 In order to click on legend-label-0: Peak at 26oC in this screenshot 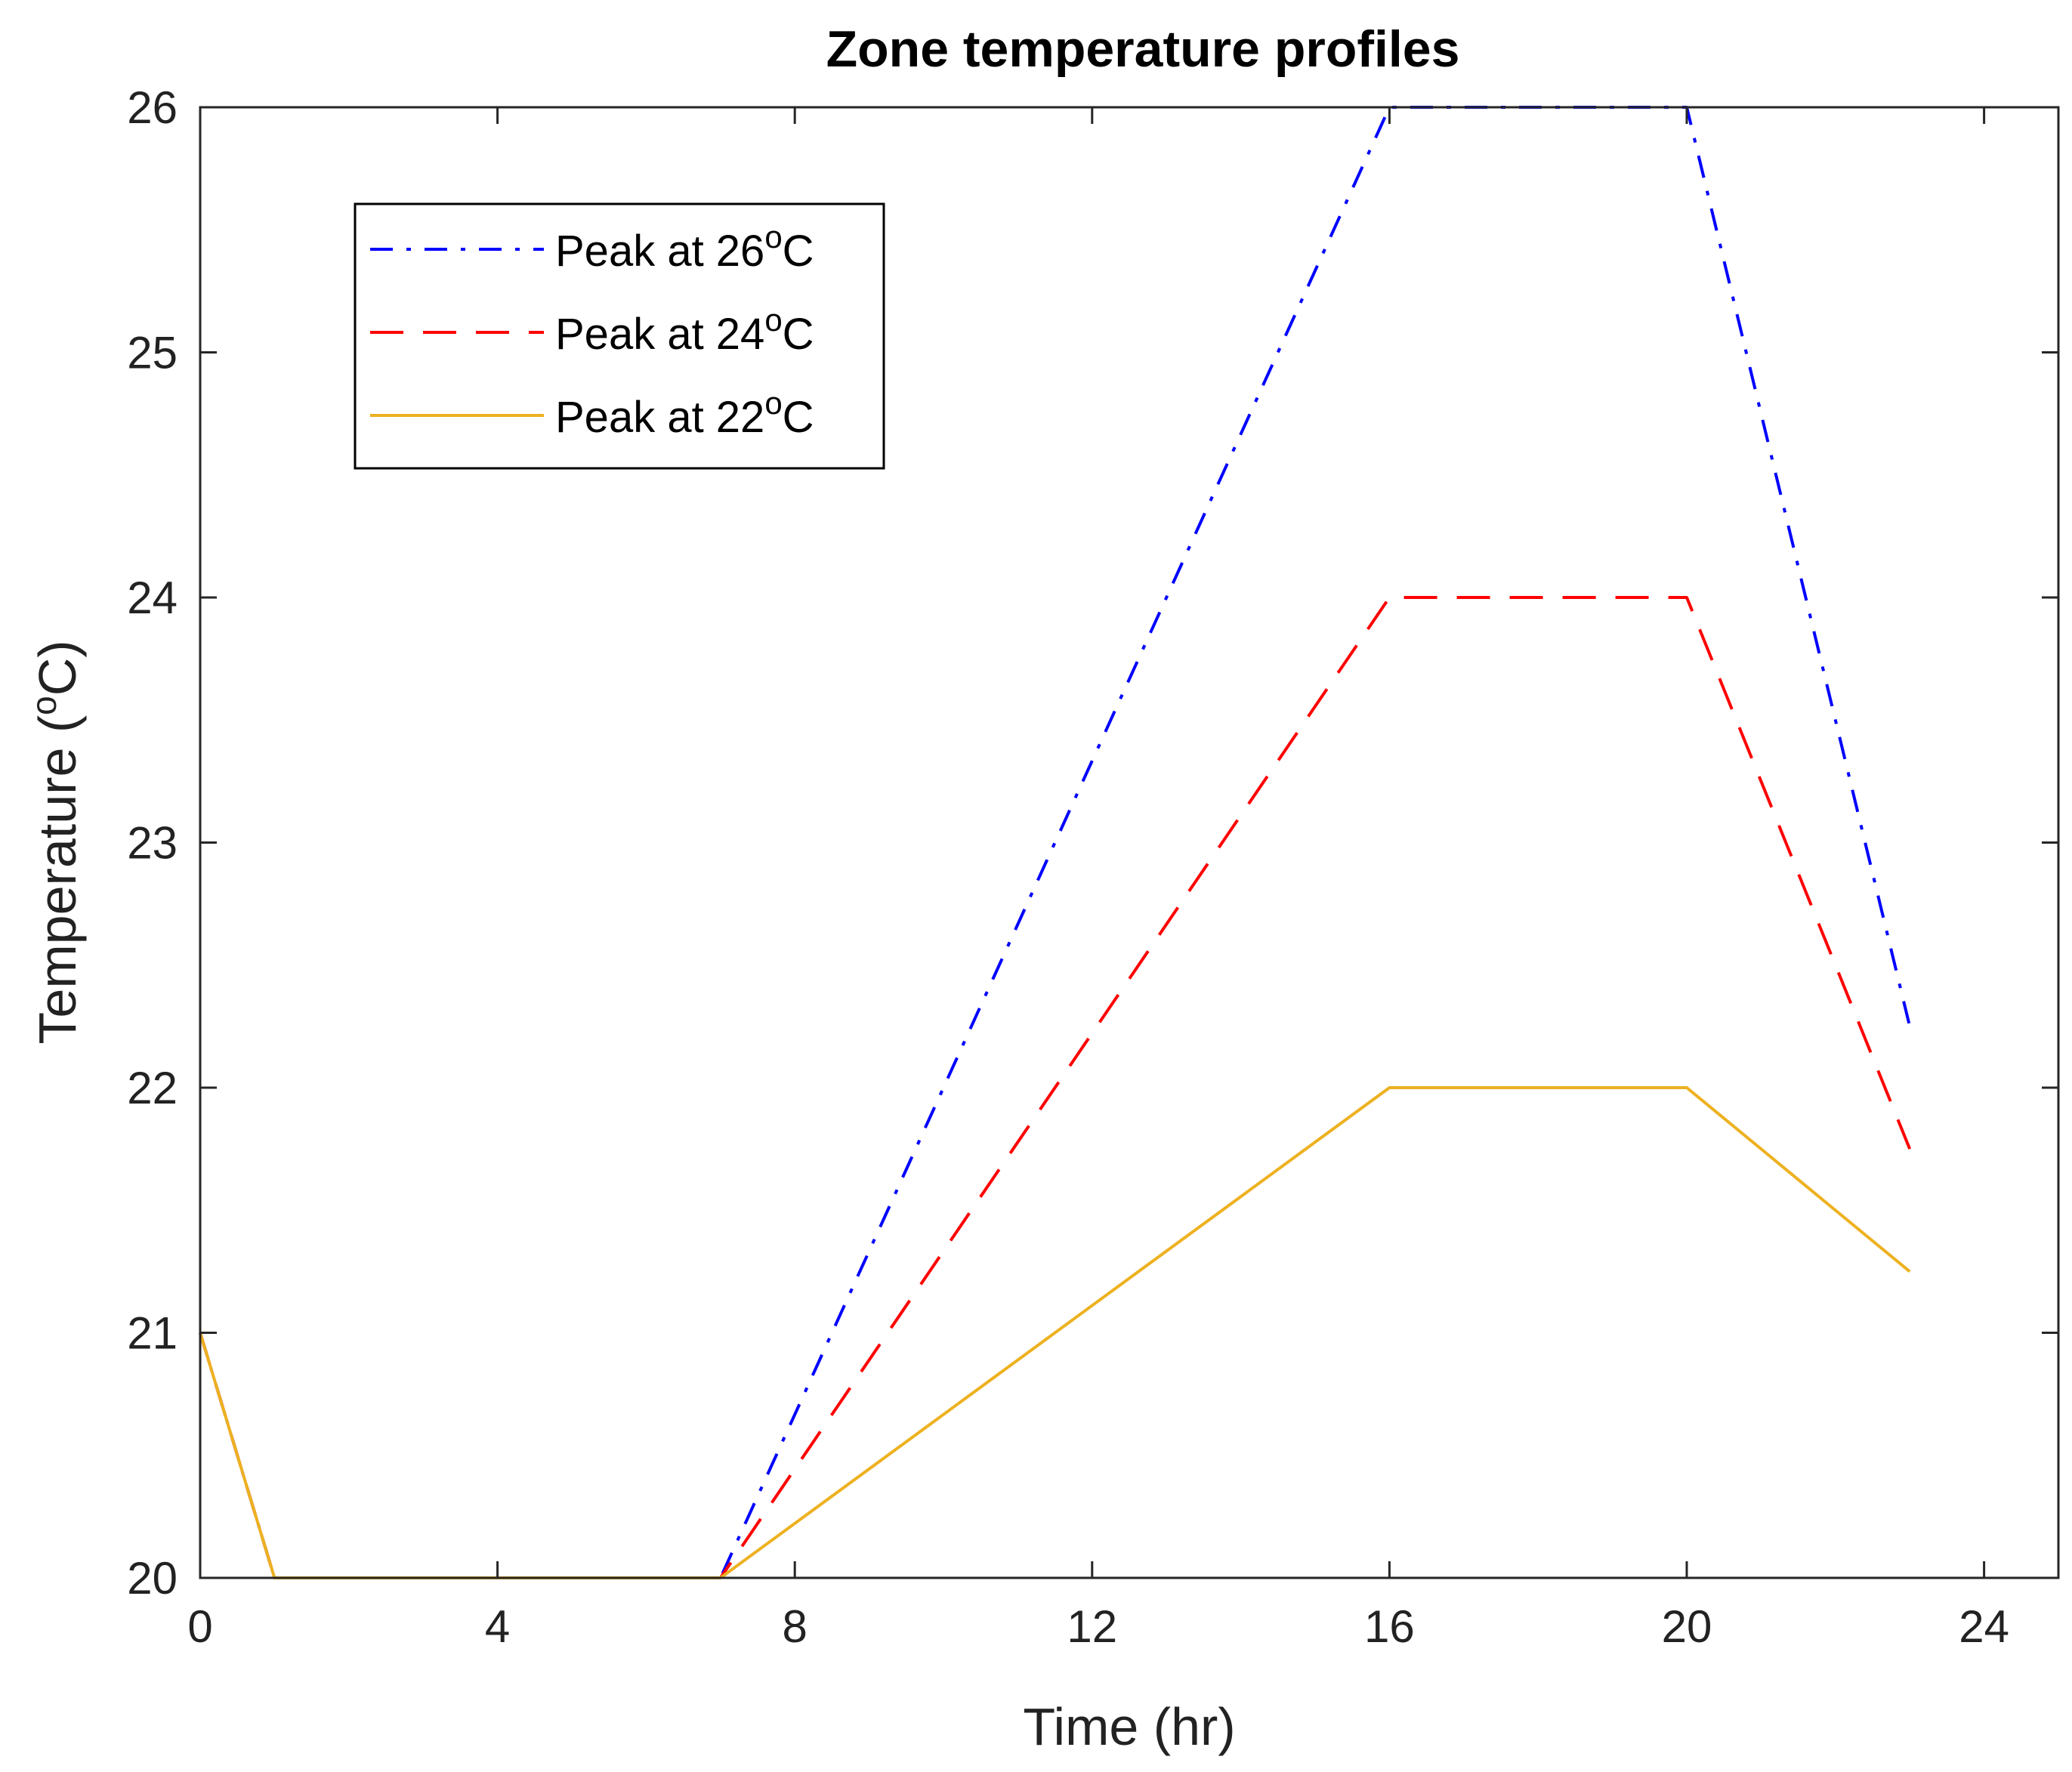, I will do `click(684, 247)`.